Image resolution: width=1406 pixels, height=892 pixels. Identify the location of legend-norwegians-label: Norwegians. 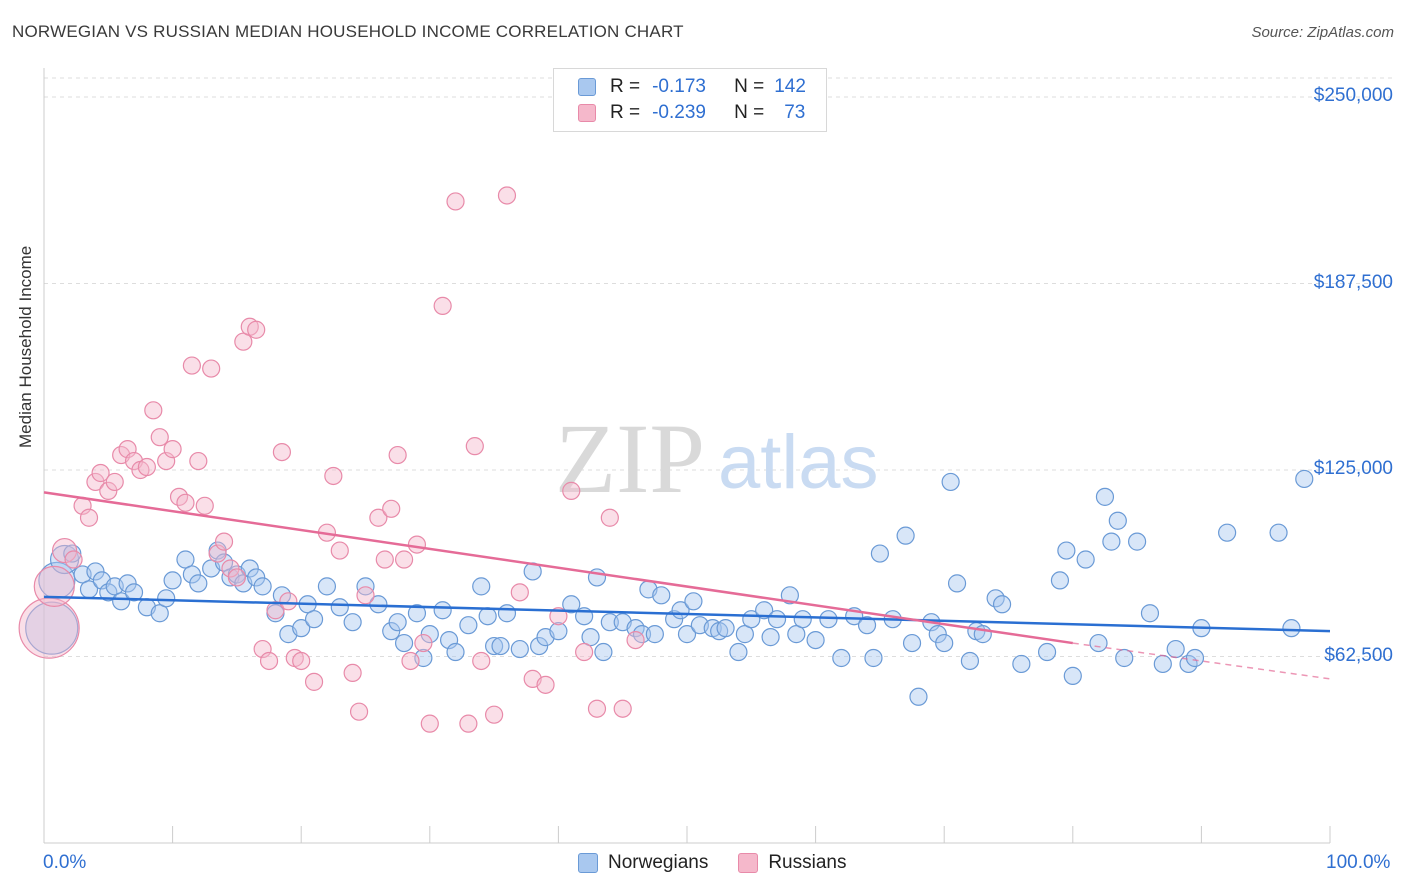
(658, 862).